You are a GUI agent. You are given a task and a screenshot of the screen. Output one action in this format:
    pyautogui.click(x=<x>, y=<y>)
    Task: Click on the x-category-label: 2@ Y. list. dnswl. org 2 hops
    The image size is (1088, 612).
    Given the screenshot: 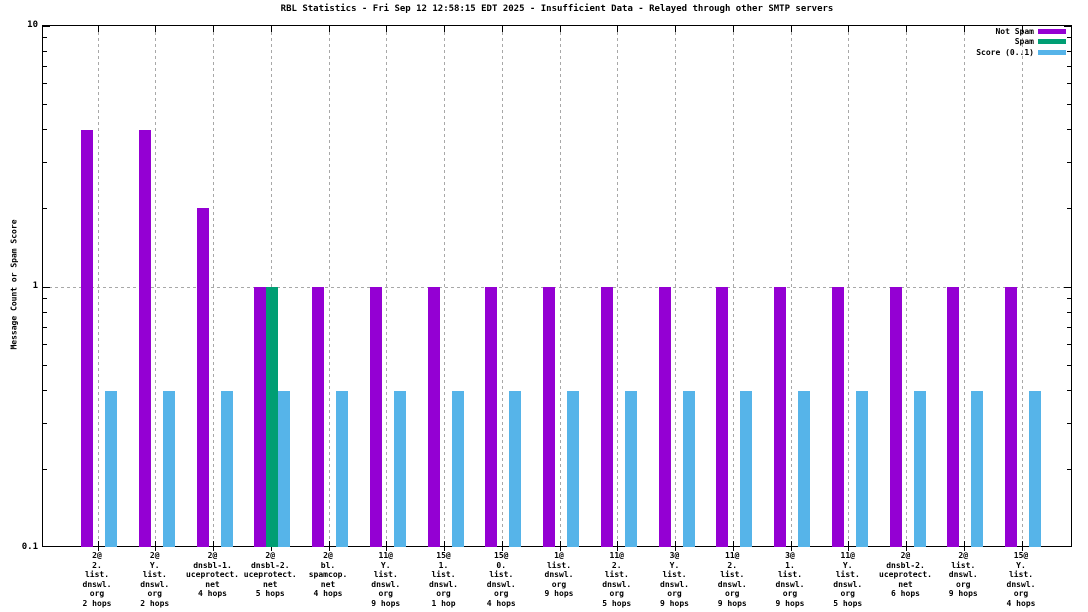 What is the action you would take?
    pyautogui.click(x=155, y=579)
    